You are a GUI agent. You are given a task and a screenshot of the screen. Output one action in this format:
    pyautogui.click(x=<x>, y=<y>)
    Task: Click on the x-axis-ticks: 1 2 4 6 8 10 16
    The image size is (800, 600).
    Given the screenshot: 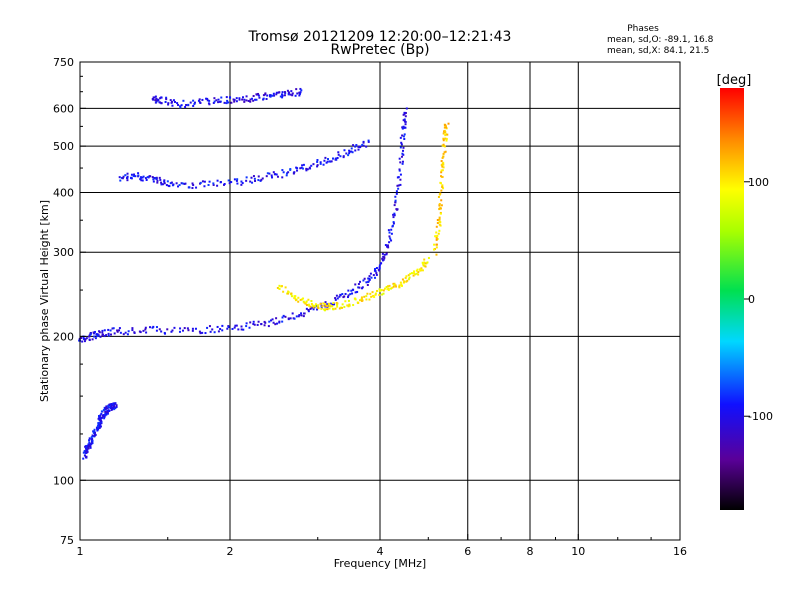 What is the action you would take?
    pyautogui.click(x=382, y=546)
    